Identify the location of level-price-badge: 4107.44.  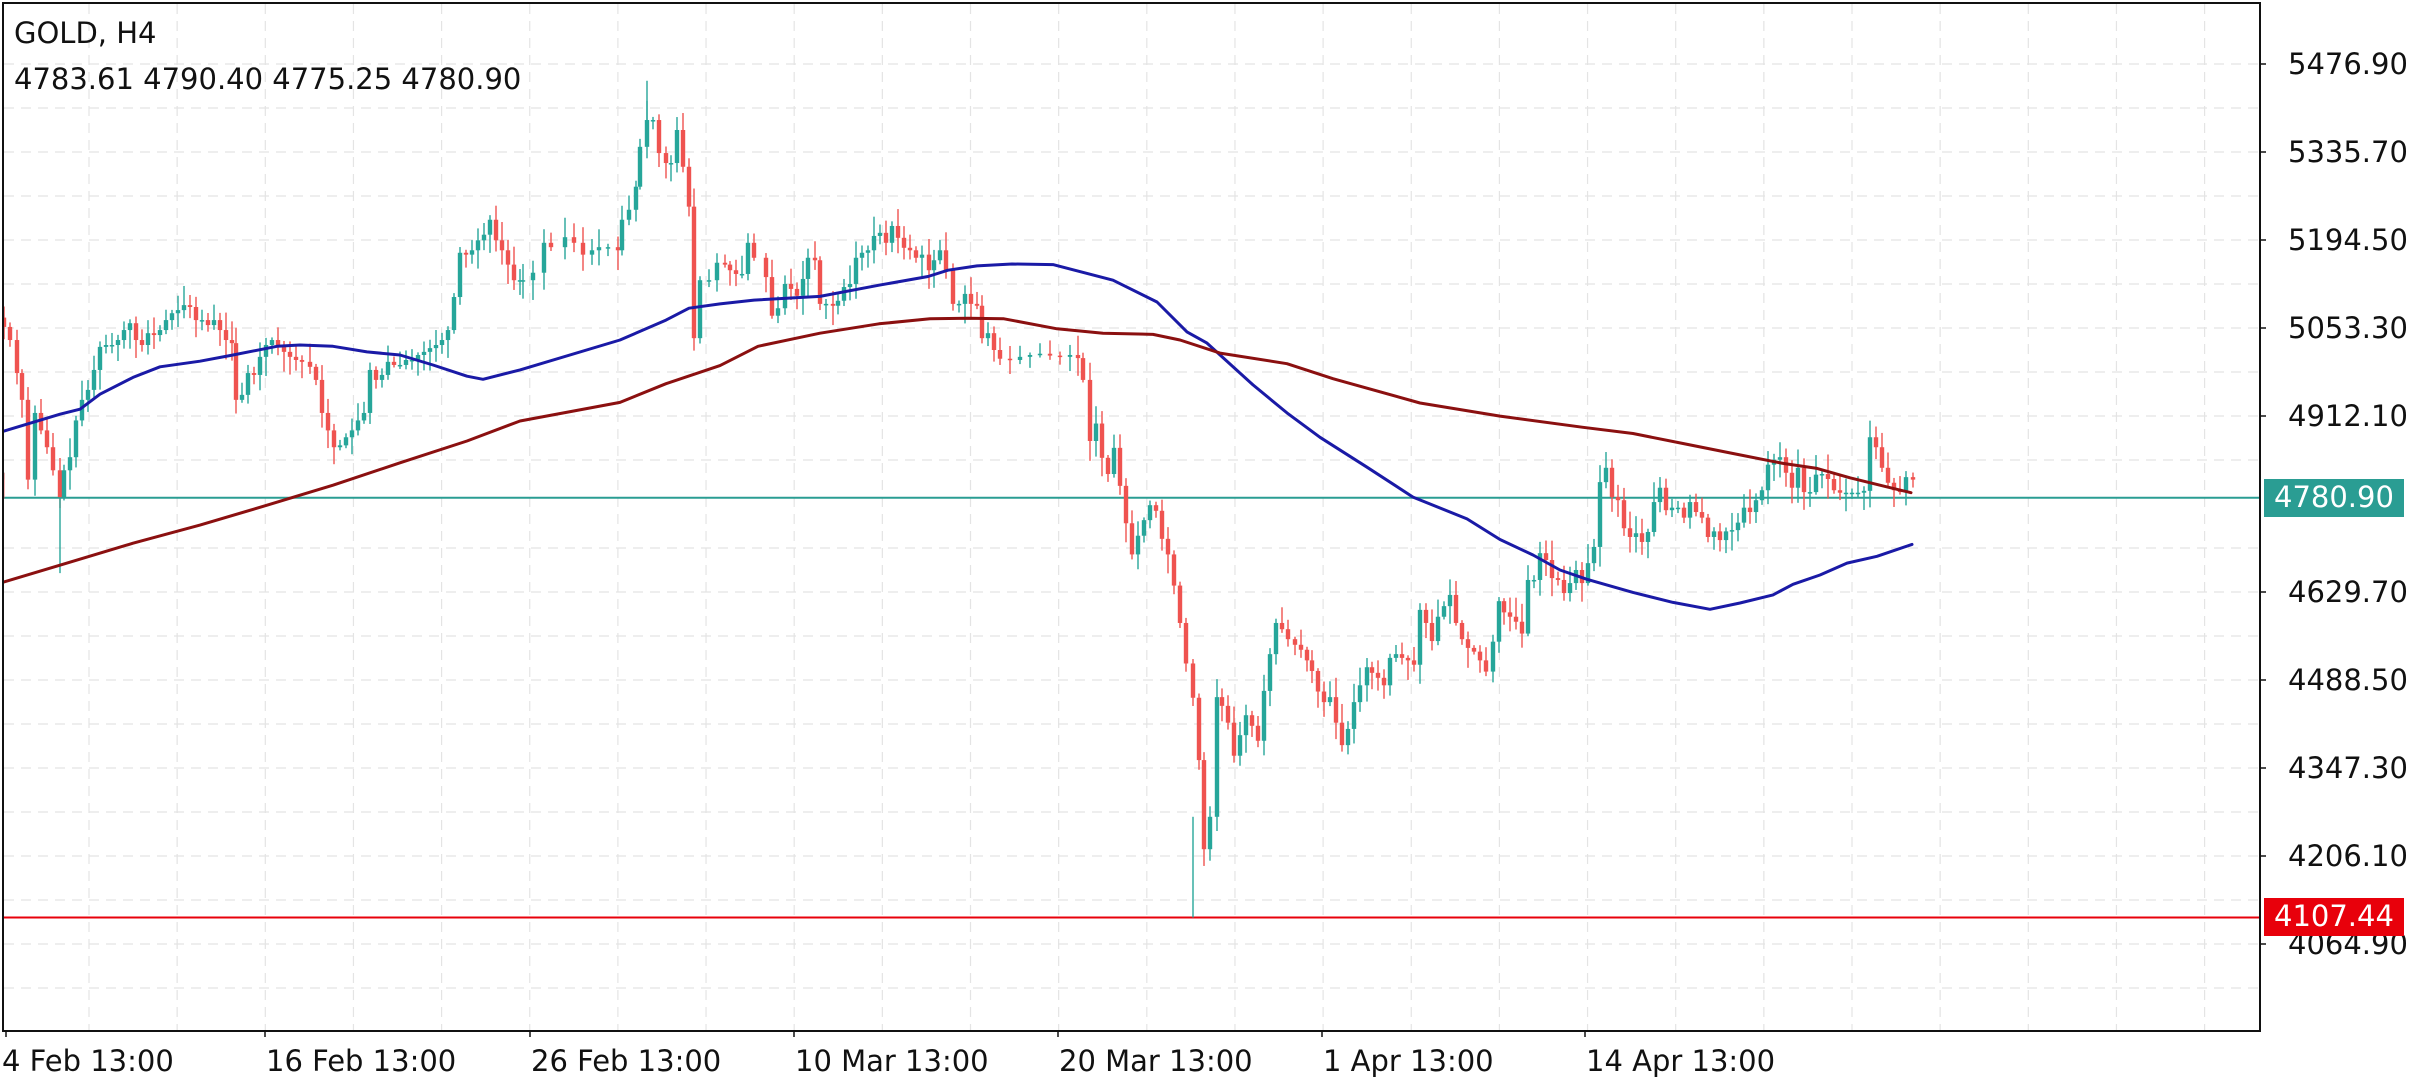
(2334, 917).